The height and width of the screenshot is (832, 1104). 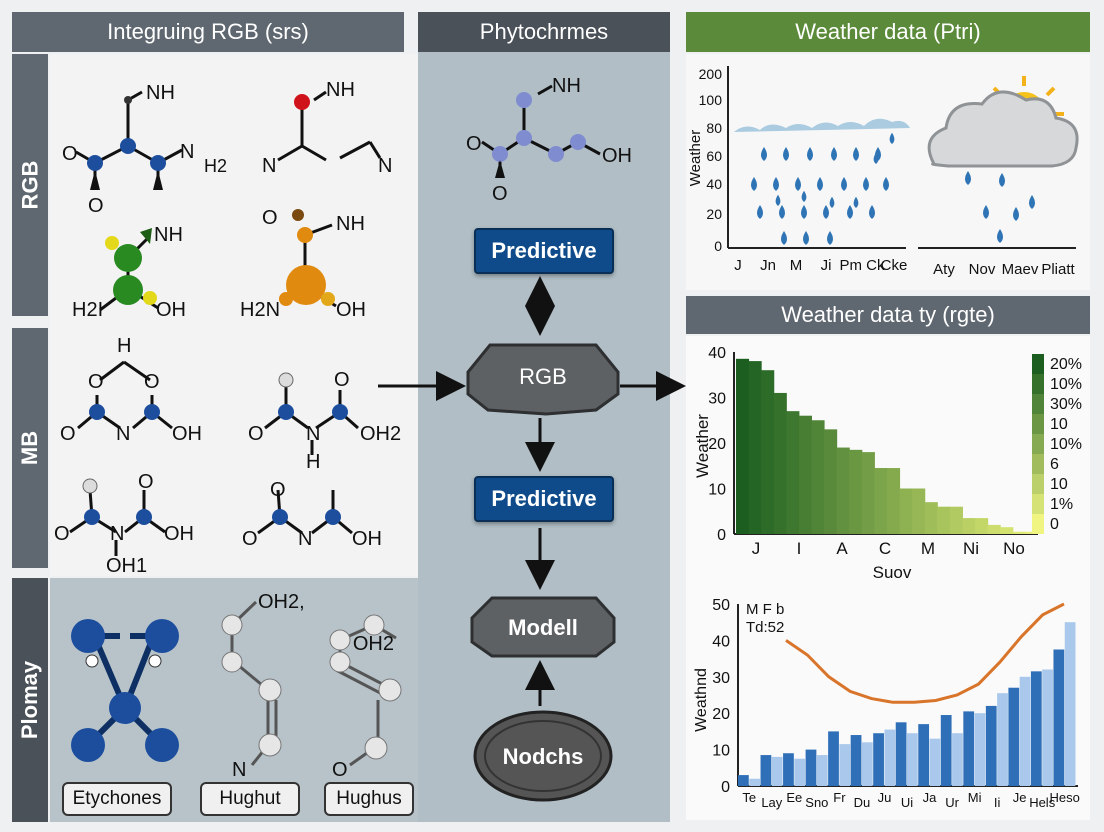 What do you see at coordinates (721, 535) in the screenshot?
I see `chart2-ytick: 0` at bounding box center [721, 535].